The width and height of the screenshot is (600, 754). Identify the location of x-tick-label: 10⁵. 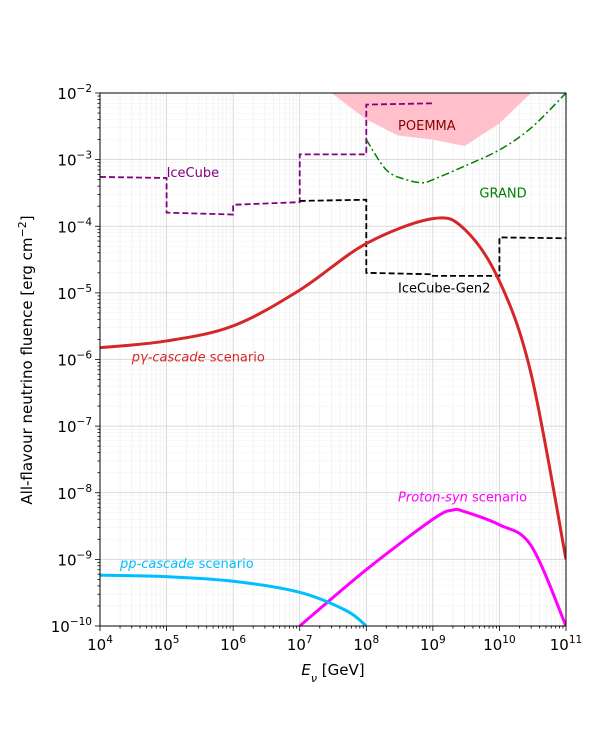
(167, 644).